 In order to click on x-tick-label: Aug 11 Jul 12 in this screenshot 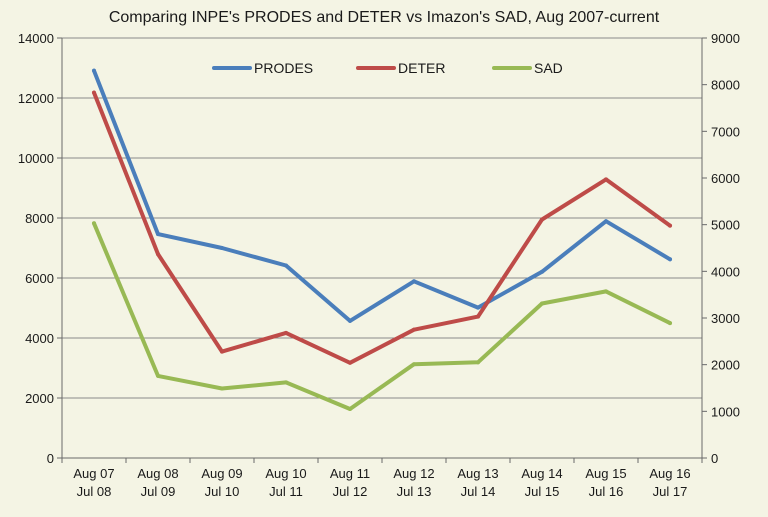, I will do `click(350, 482)`.